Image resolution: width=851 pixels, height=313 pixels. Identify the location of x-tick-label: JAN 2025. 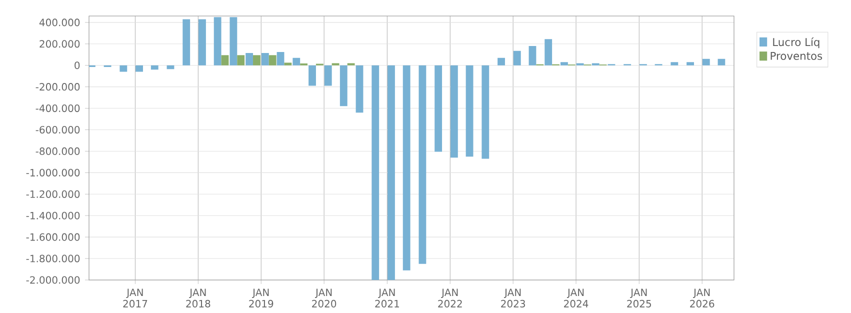
(639, 298).